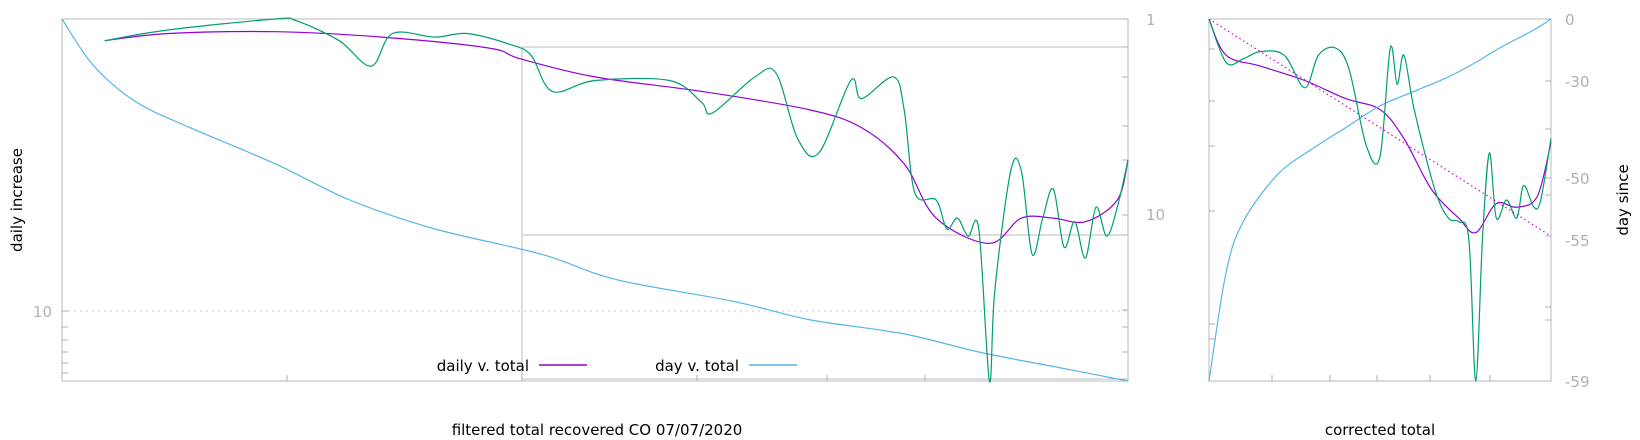 Image resolution: width=1640 pixels, height=440 pixels. I want to click on left-x-axis-title: filtered total recovered CO 07/07/2020, so click(597, 430).